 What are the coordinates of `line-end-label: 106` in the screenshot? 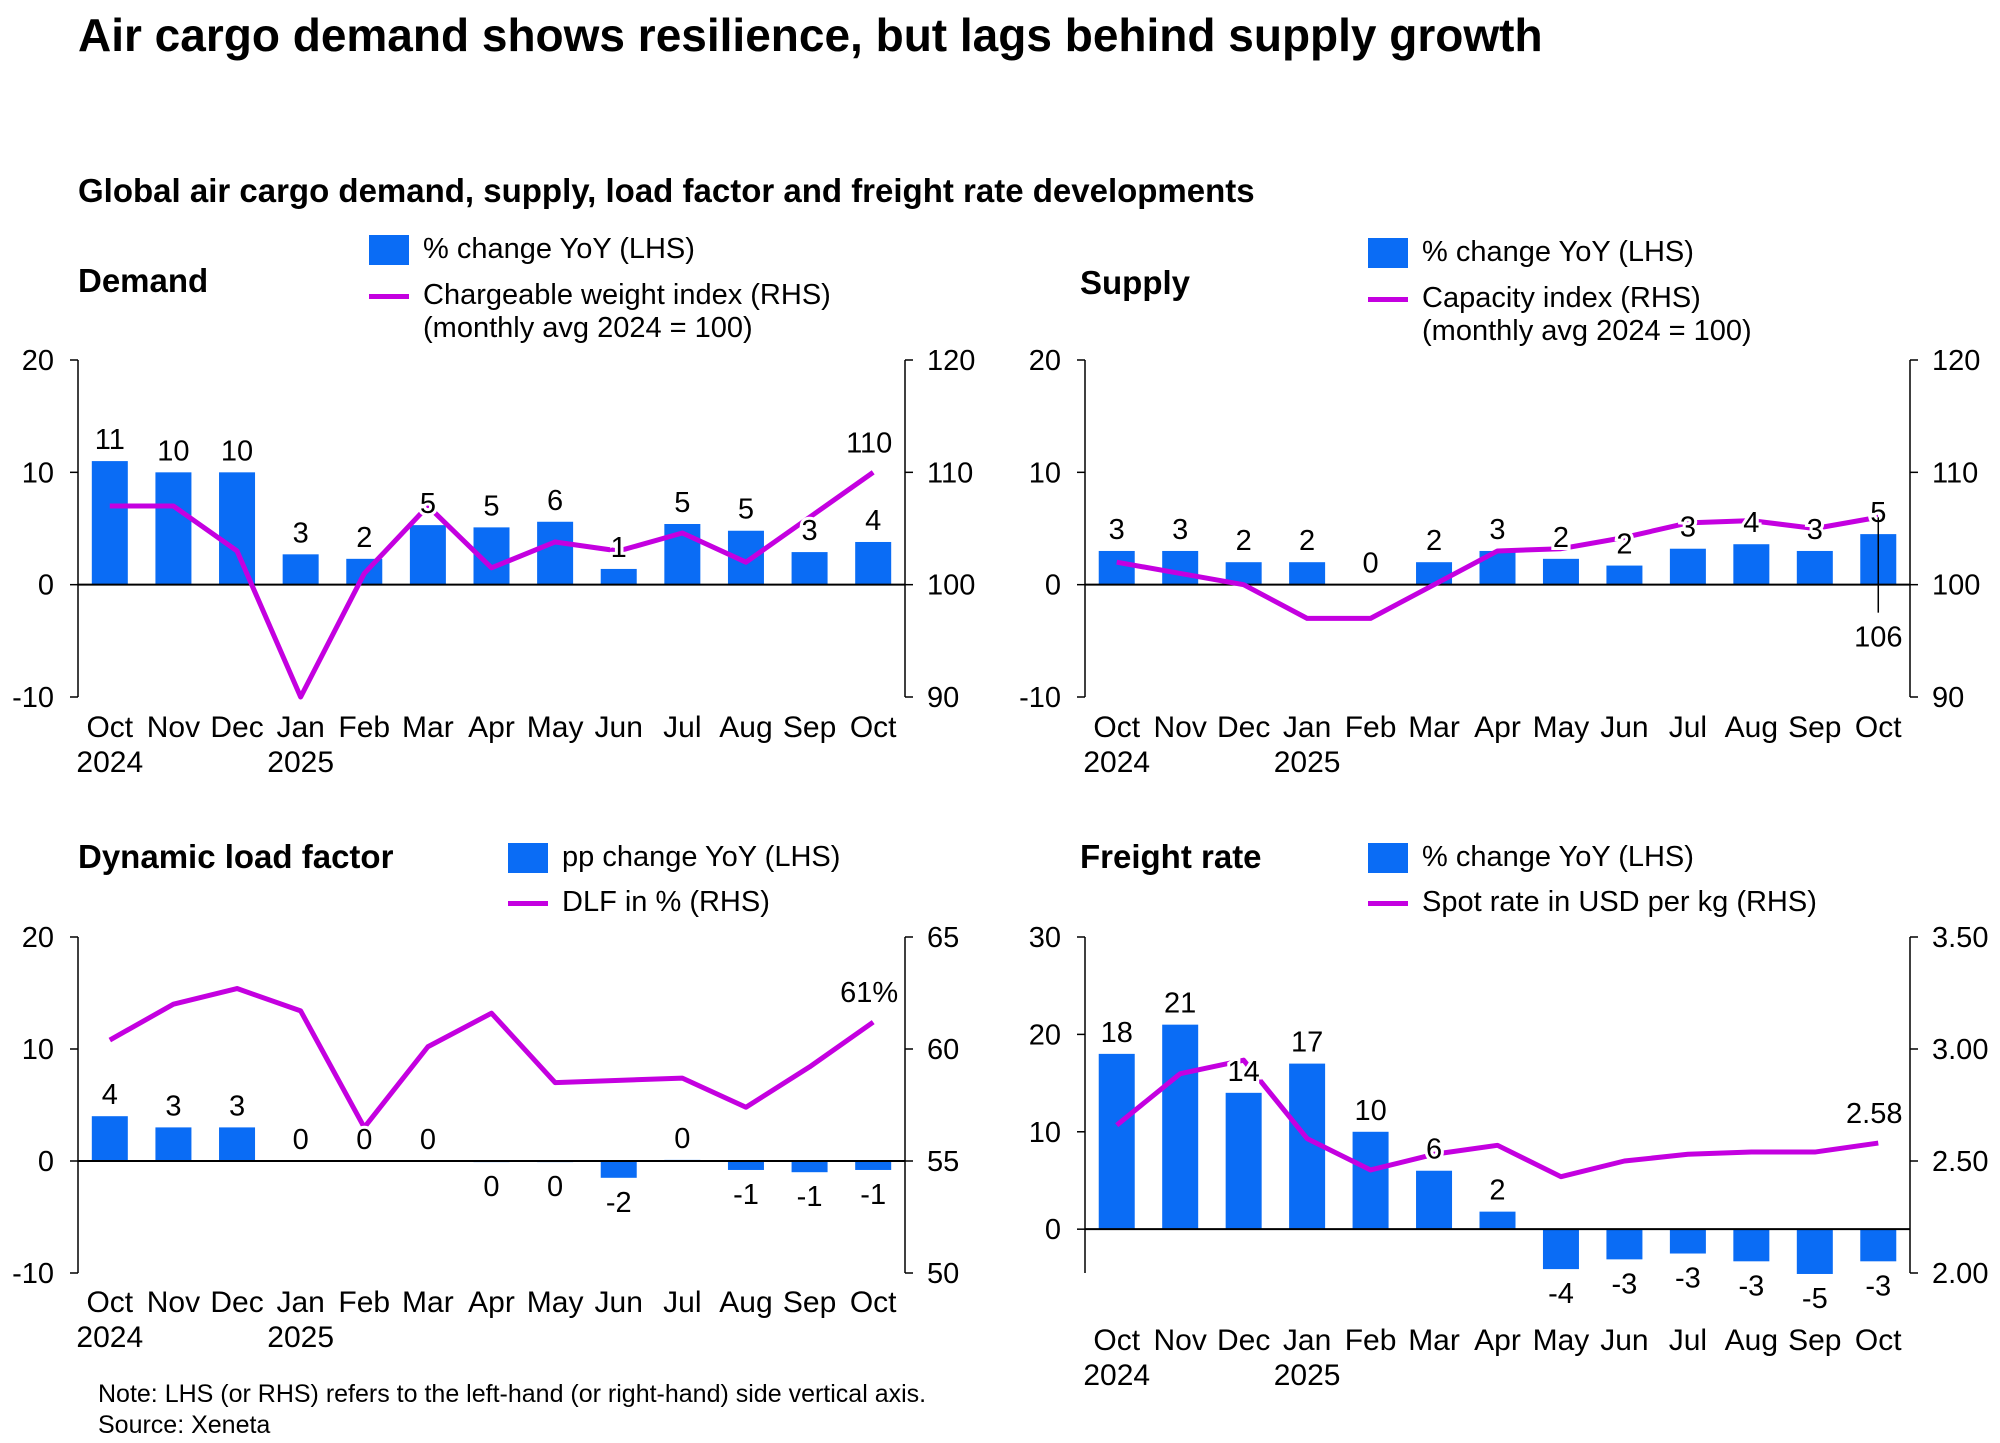 It's located at (1878, 638).